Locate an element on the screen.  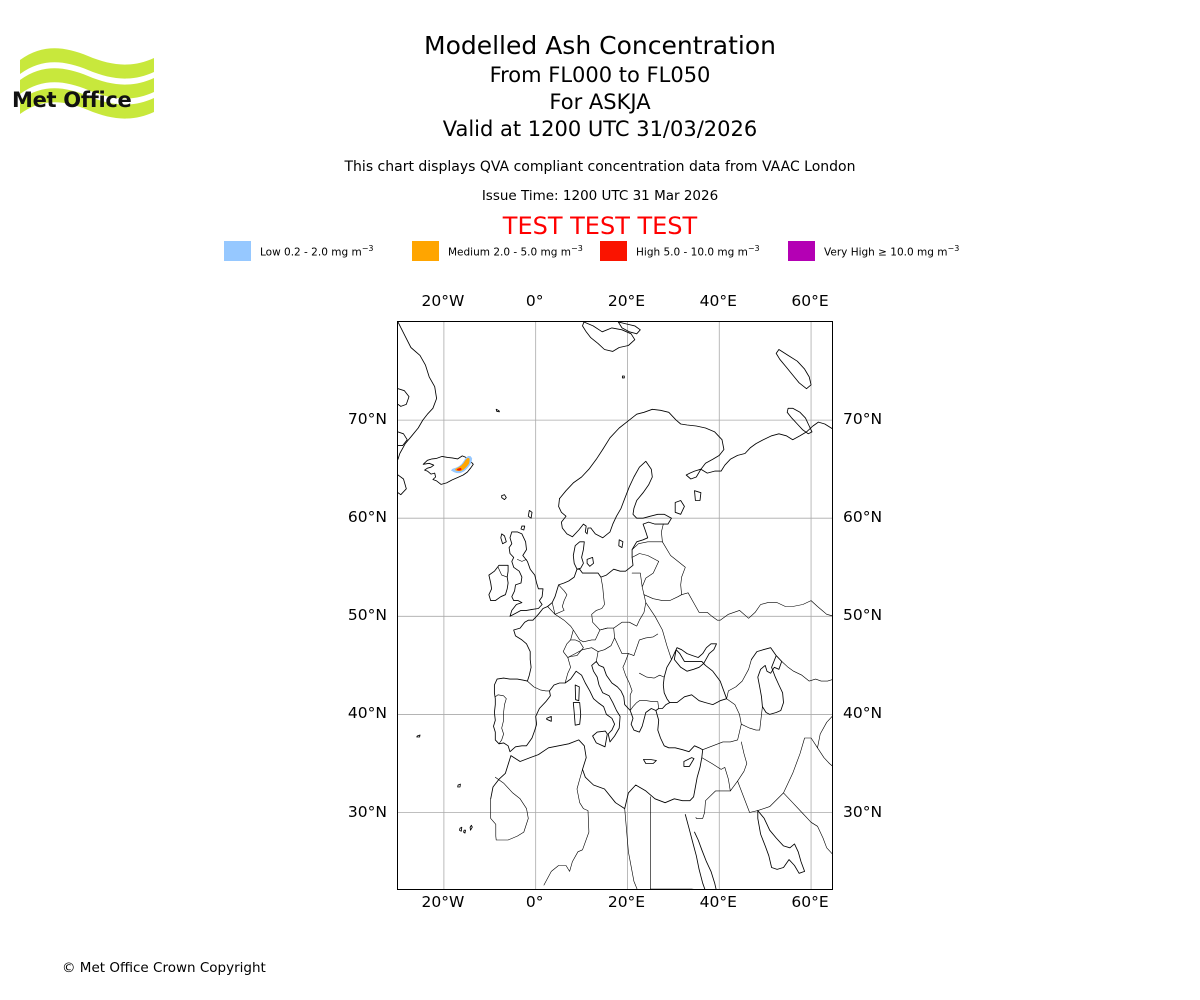
legend-swatch-high is located at coordinates (613, 251).